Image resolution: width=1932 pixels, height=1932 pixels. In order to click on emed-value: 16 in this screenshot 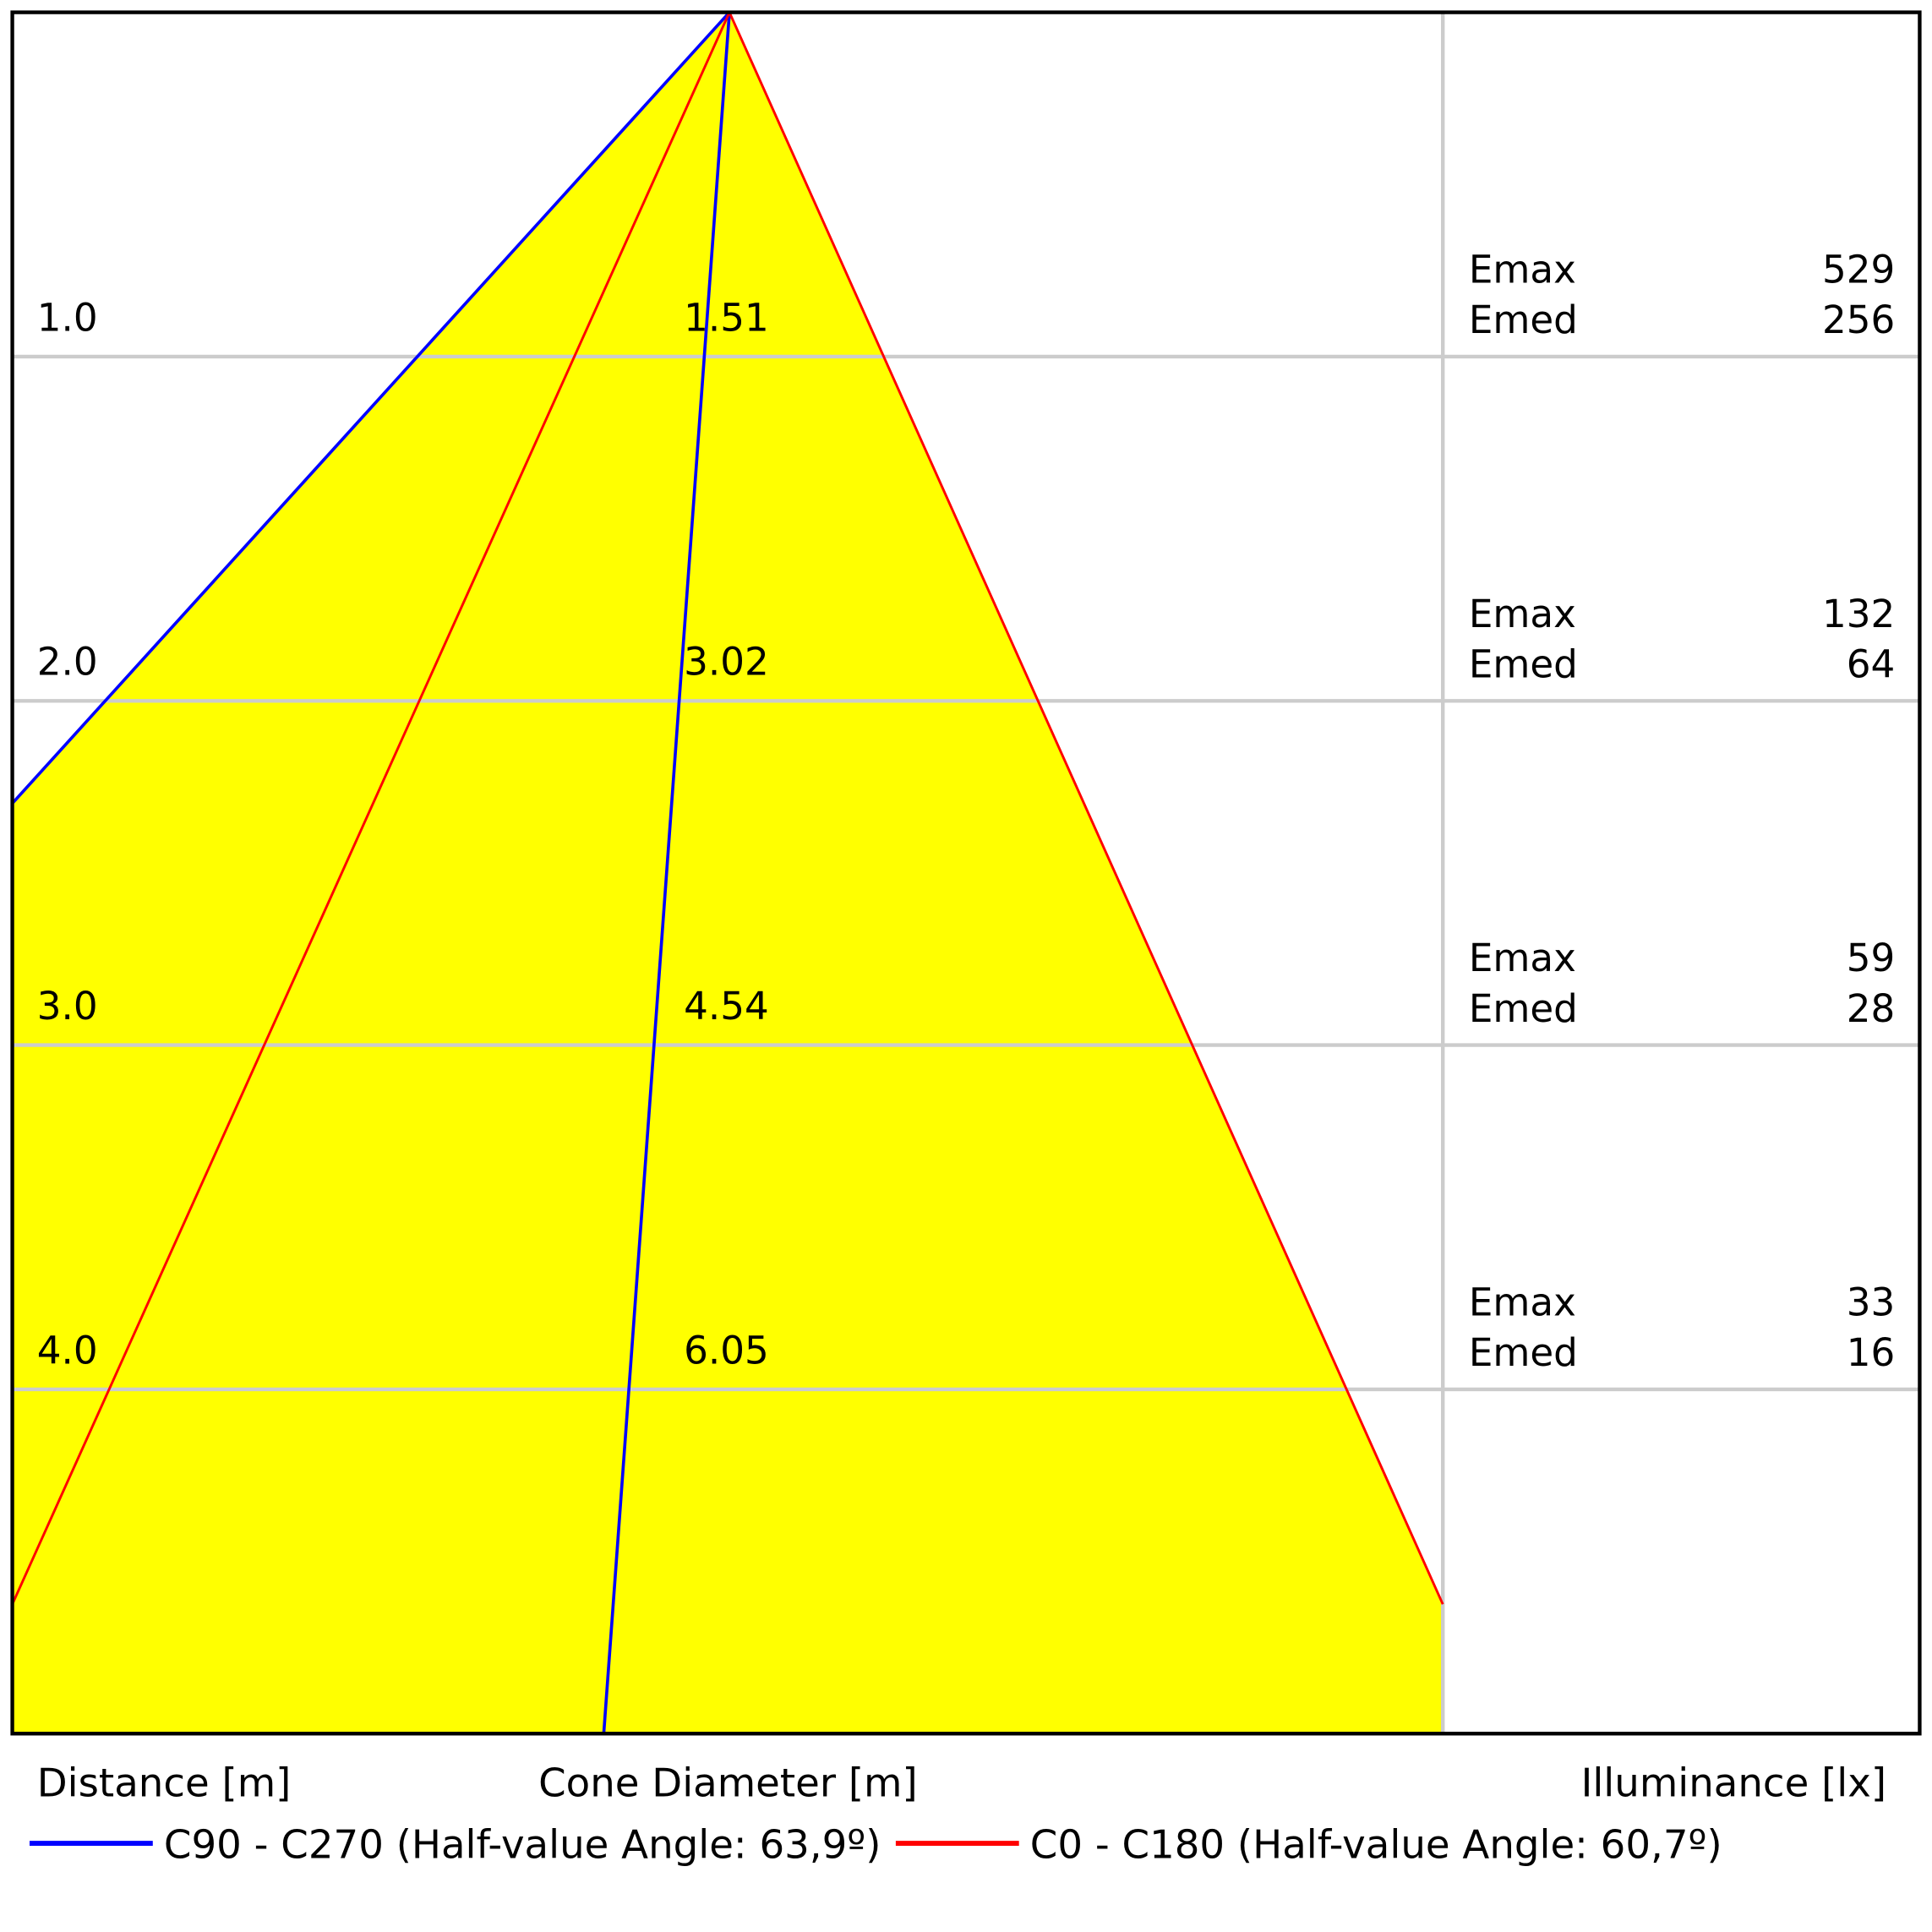, I will do `click(1871, 1352)`.